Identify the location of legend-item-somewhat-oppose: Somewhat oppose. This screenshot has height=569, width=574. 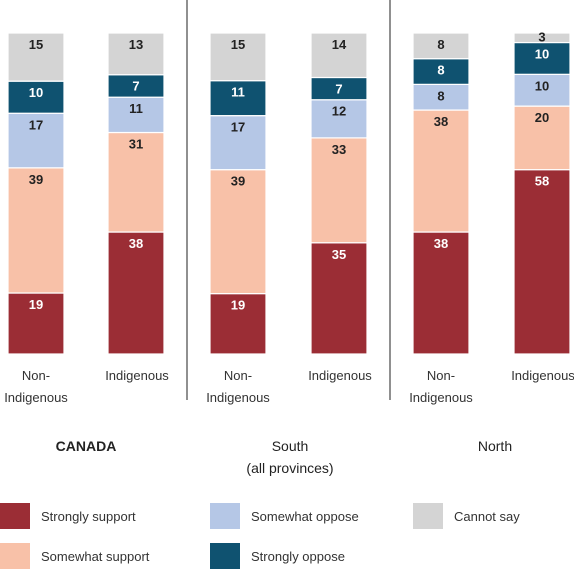
(284, 516).